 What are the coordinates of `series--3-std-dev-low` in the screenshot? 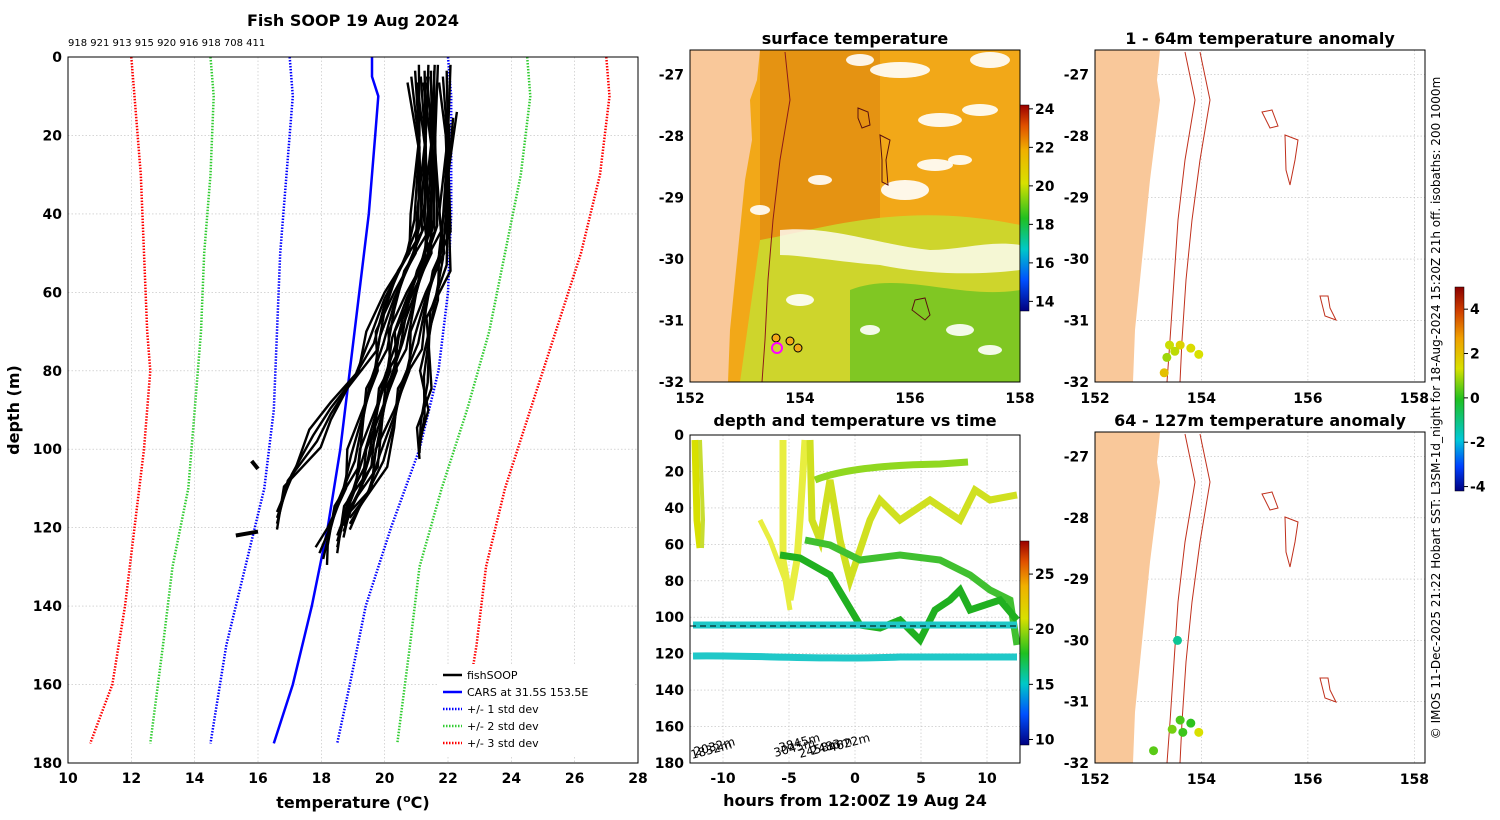 It's located at (120, 400).